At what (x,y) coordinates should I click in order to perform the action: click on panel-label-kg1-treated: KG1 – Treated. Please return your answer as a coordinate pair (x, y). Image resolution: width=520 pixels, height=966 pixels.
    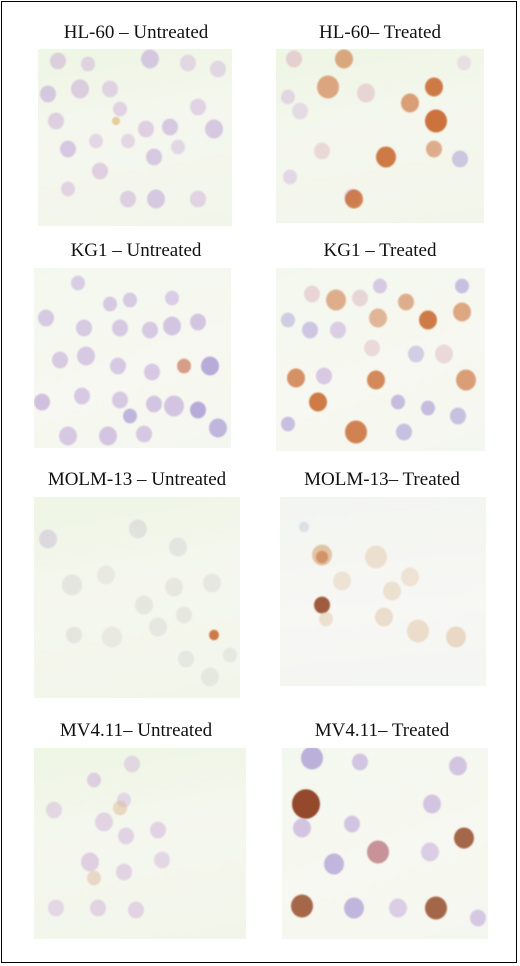
    Looking at the image, I should click on (380, 250).